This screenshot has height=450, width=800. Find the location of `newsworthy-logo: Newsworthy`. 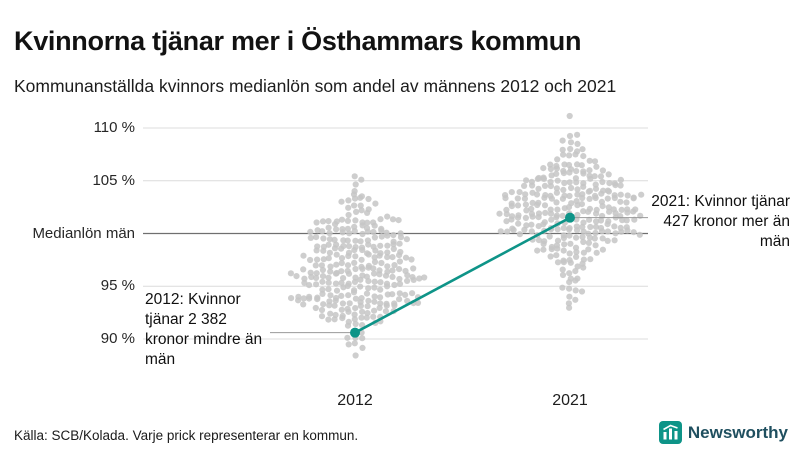

newsworthy-logo: Newsworthy is located at coordinates (723, 432).